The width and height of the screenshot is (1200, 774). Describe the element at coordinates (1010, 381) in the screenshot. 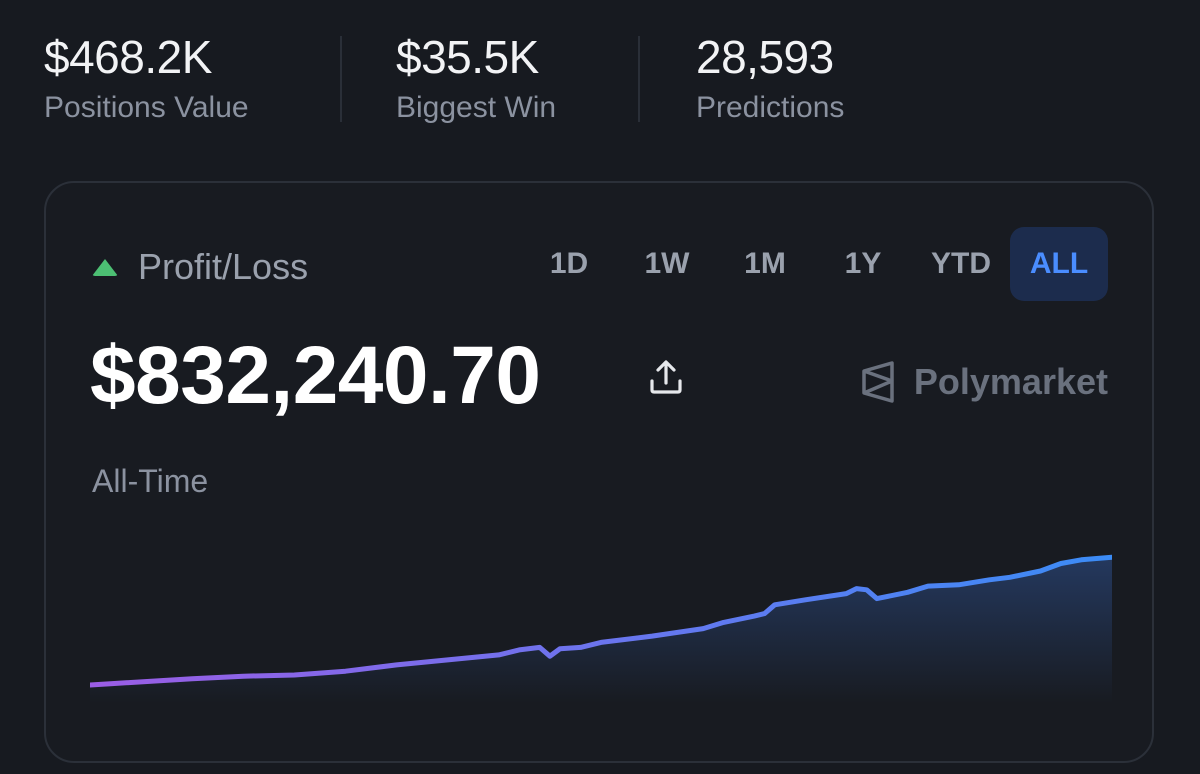

I see `brand-name: Polymarket` at that location.